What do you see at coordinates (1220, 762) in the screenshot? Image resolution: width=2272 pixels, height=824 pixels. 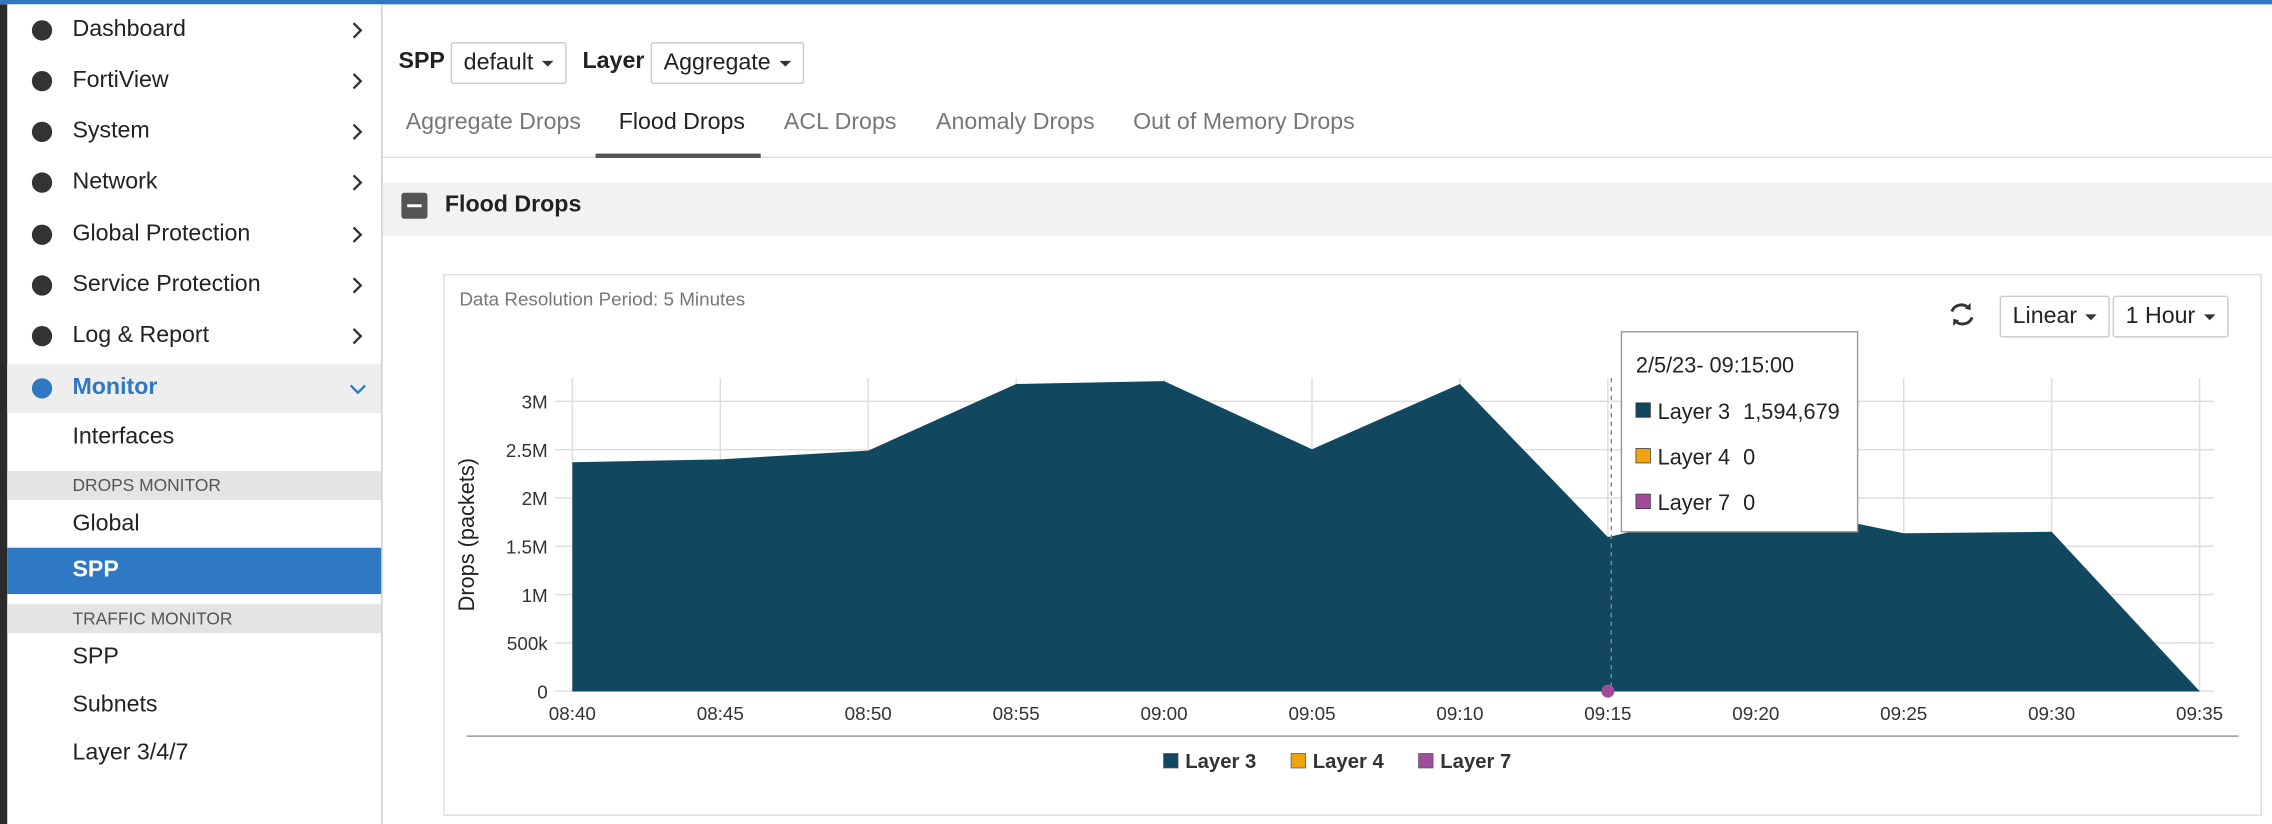 I see `legend-label: Layer 3` at bounding box center [1220, 762].